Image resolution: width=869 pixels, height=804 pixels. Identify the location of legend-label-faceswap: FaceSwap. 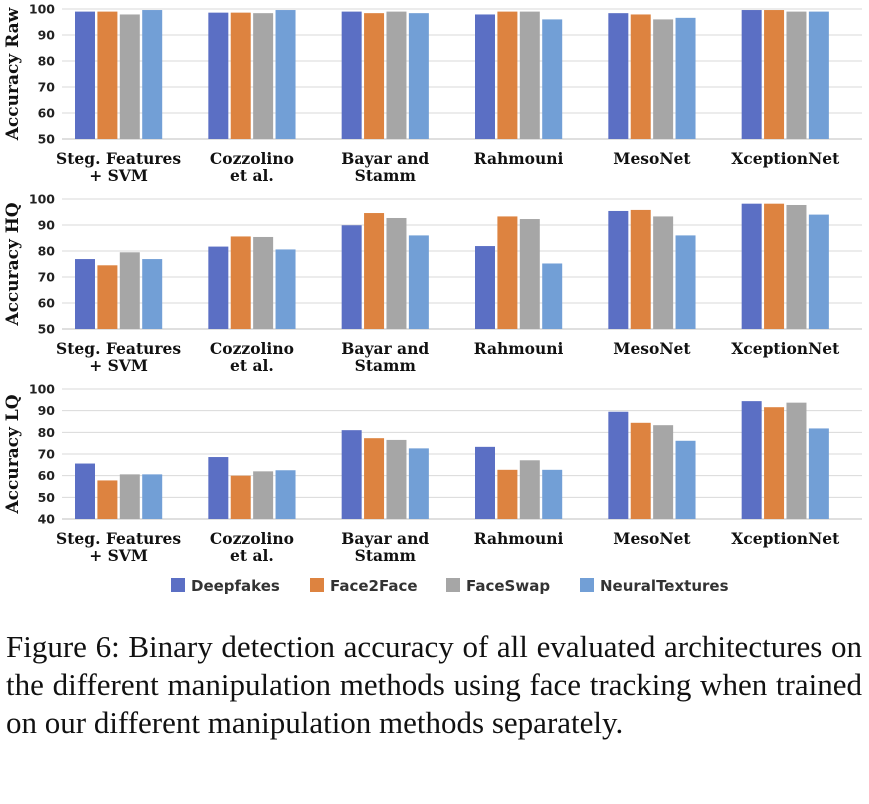
(508, 586).